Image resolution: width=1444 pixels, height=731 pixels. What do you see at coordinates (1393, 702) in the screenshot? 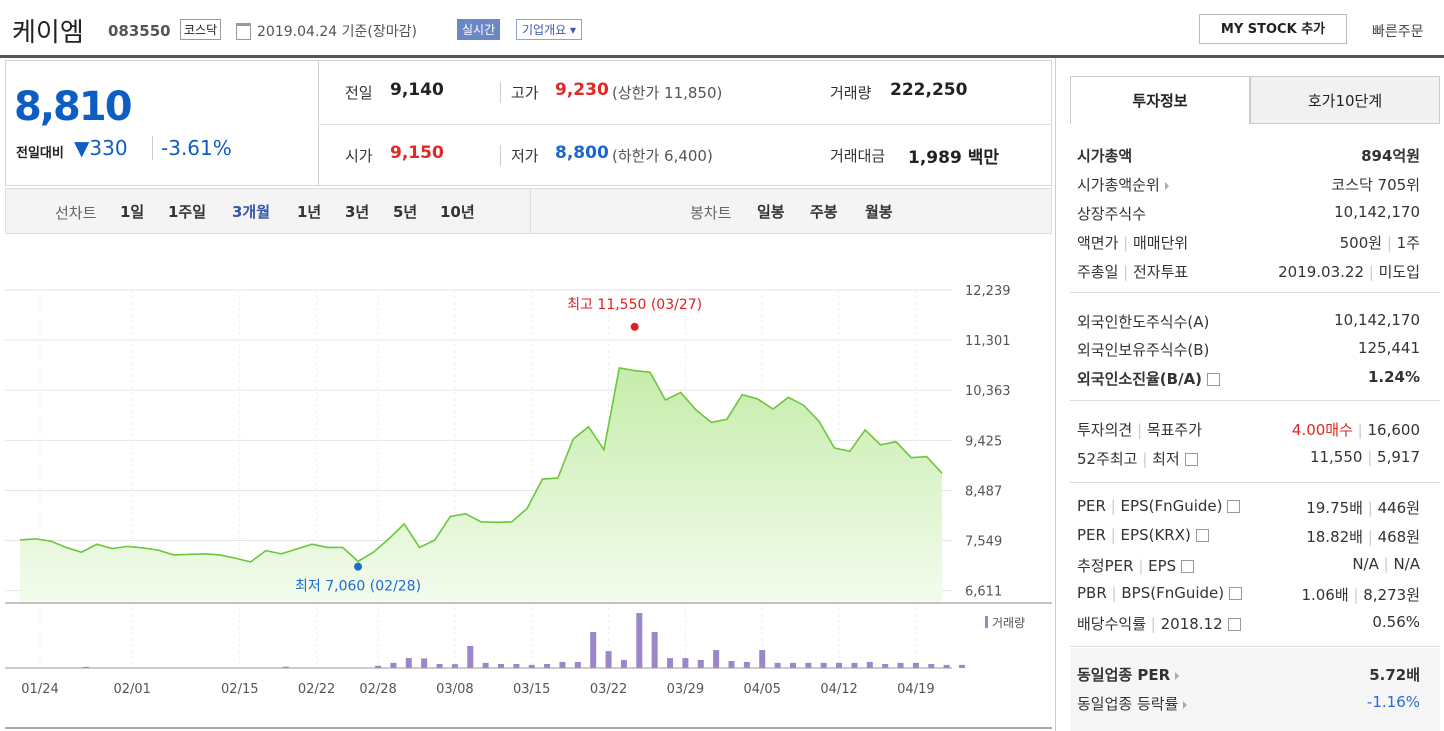
I see `value-part: -1.16%` at bounding box center [1393, 702].